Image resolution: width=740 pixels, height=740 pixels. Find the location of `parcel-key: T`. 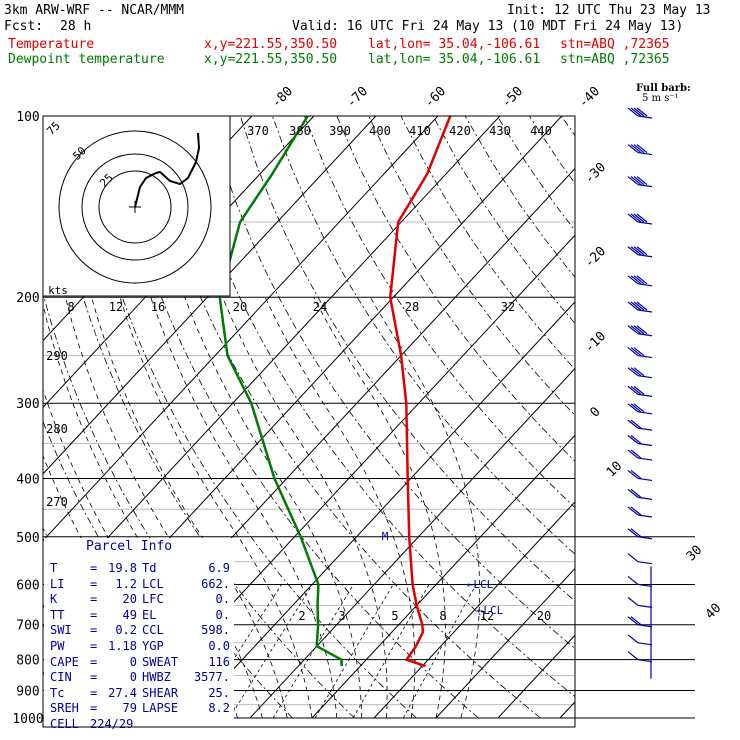

parcel-key: T is located at coordinates (54, 568).